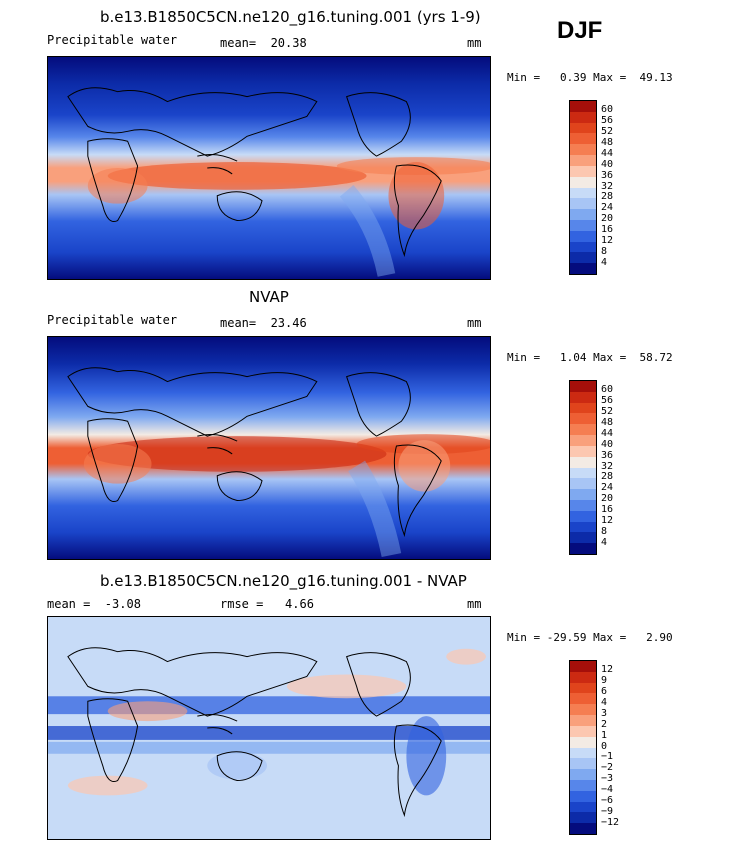 The width and height of the screenshot is (733, 845). Describe the element at coordinates (474, 43) in the screenshot. I see `panel1-units: mm` at that location.